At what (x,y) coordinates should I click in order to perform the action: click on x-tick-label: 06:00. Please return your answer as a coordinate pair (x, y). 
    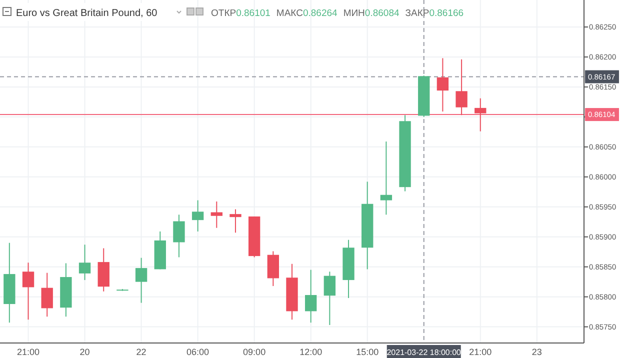
    Looking at the image, I should click on (198, 352).